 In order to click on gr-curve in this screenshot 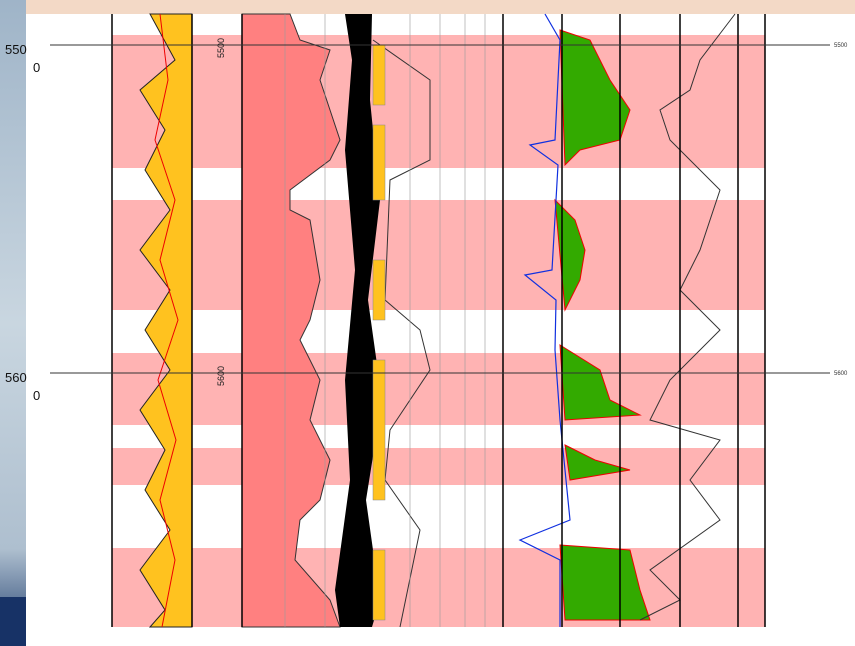, I will do `click(166, 320)`.